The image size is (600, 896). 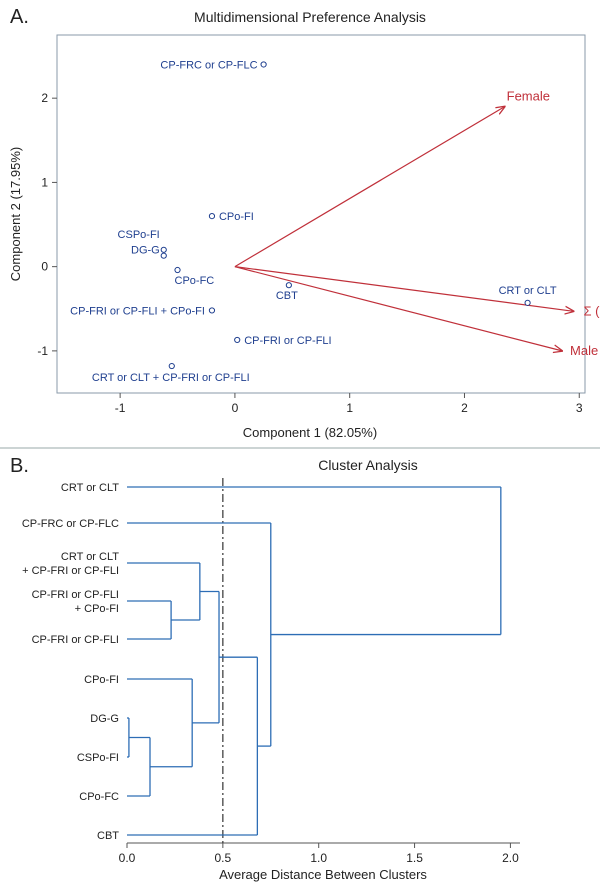 I want to click on x-tick-label: 3, so click(x=579, y=408).